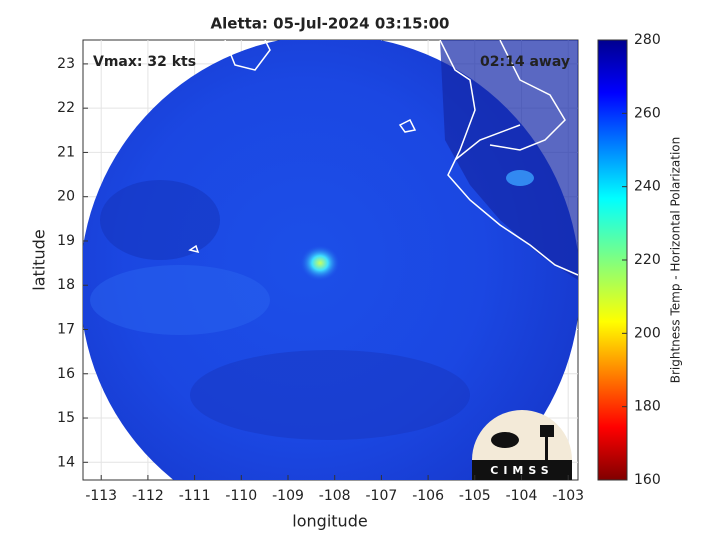 Image resolution: width=720 pixels, height=540 pixels. I want to click on y-tick-label: 19, so click(66, 241).